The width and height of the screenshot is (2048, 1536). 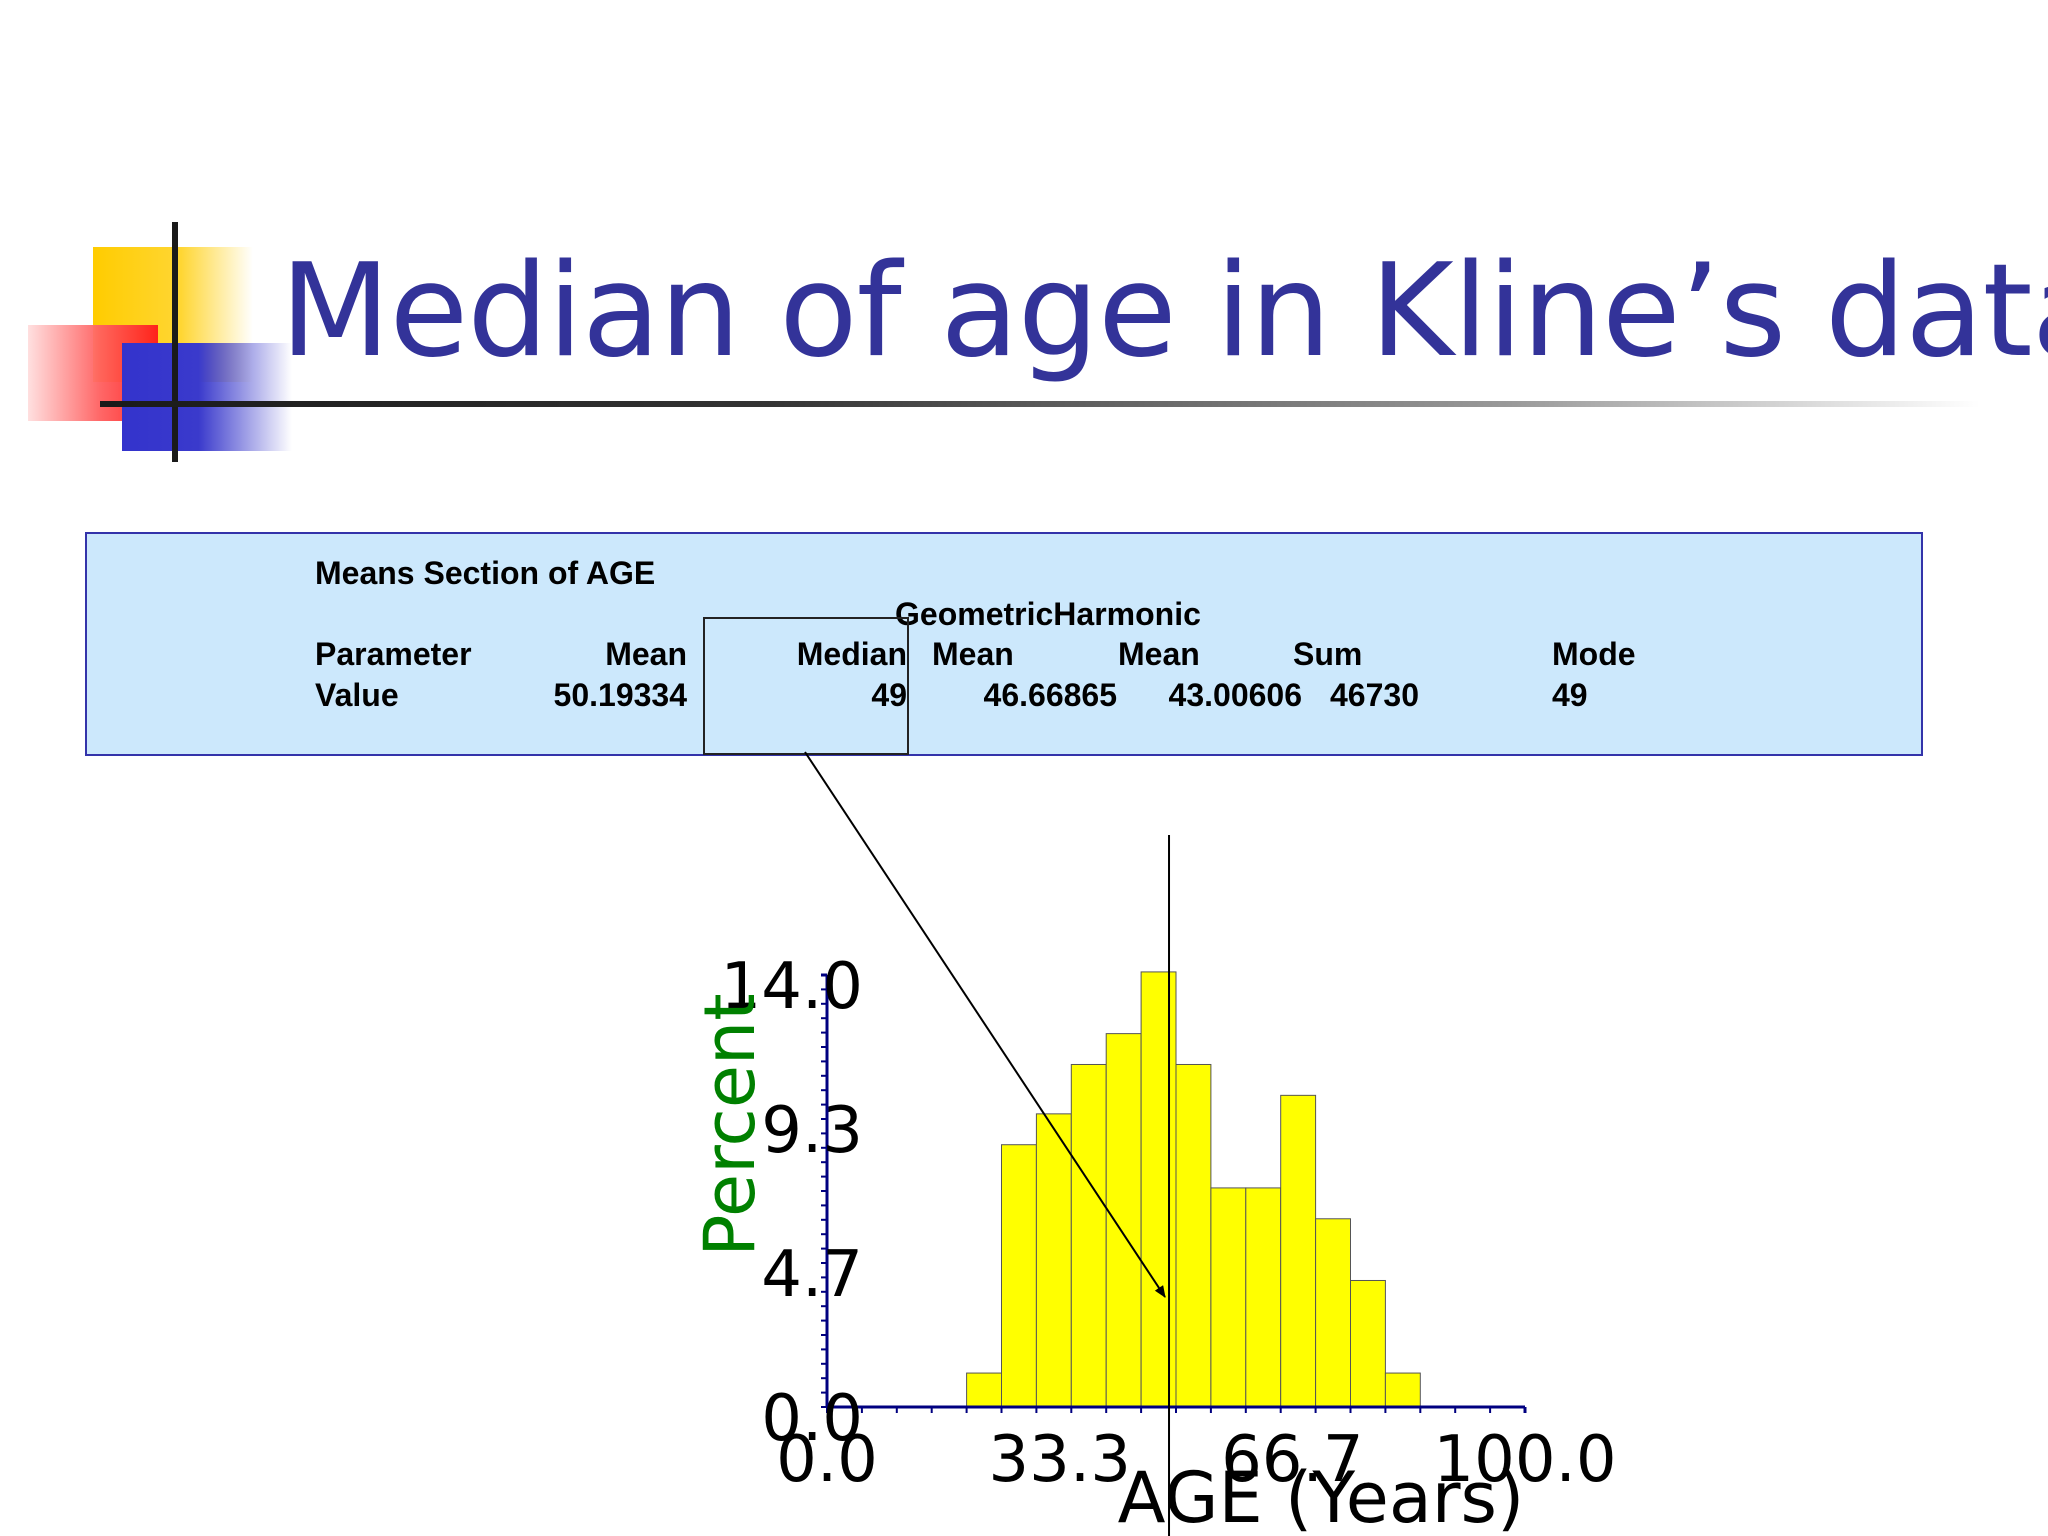 What do you see at coordinates (812, 1131) in the screenshot?
I see `y-tick-label: 9.3` at bounding box center [812, 1131].